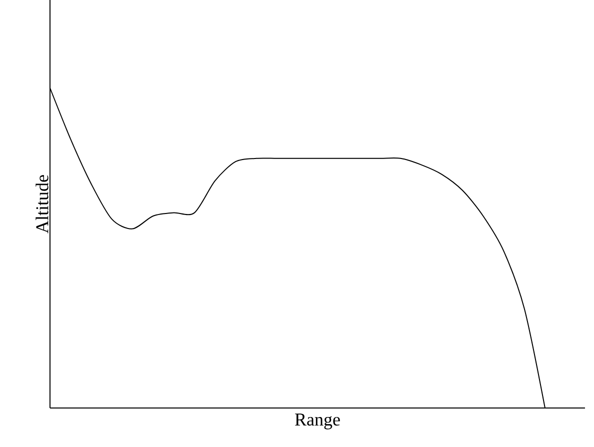  I want to click on x-axis-title: Range, so click(317, 422).